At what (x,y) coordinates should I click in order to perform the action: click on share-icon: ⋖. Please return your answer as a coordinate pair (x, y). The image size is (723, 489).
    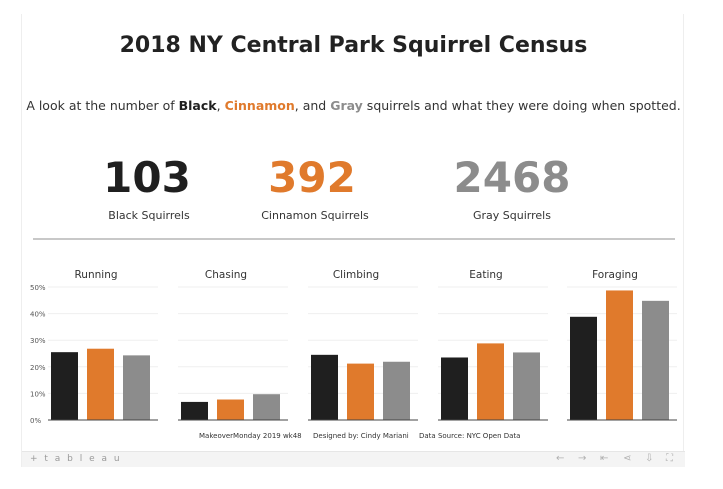
    Looking at the image, I should click on (627, 458).